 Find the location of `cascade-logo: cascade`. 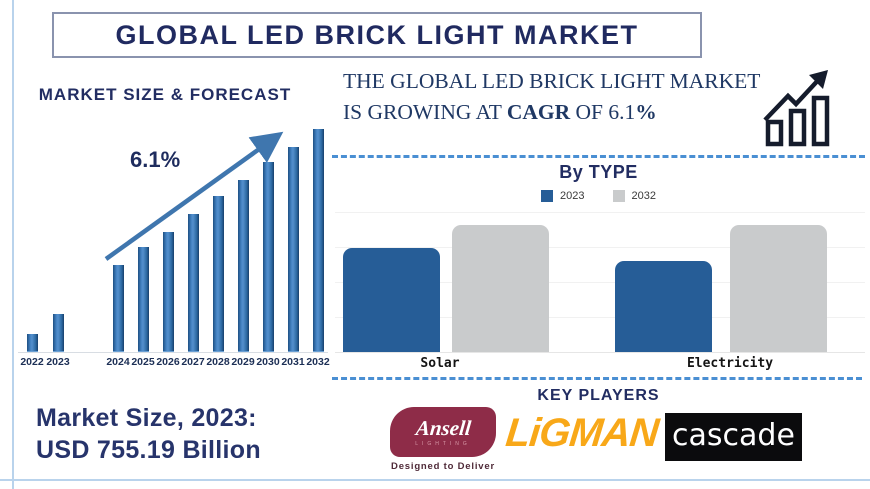

cascade-logo: cascade is located at coordinates (733, 437).